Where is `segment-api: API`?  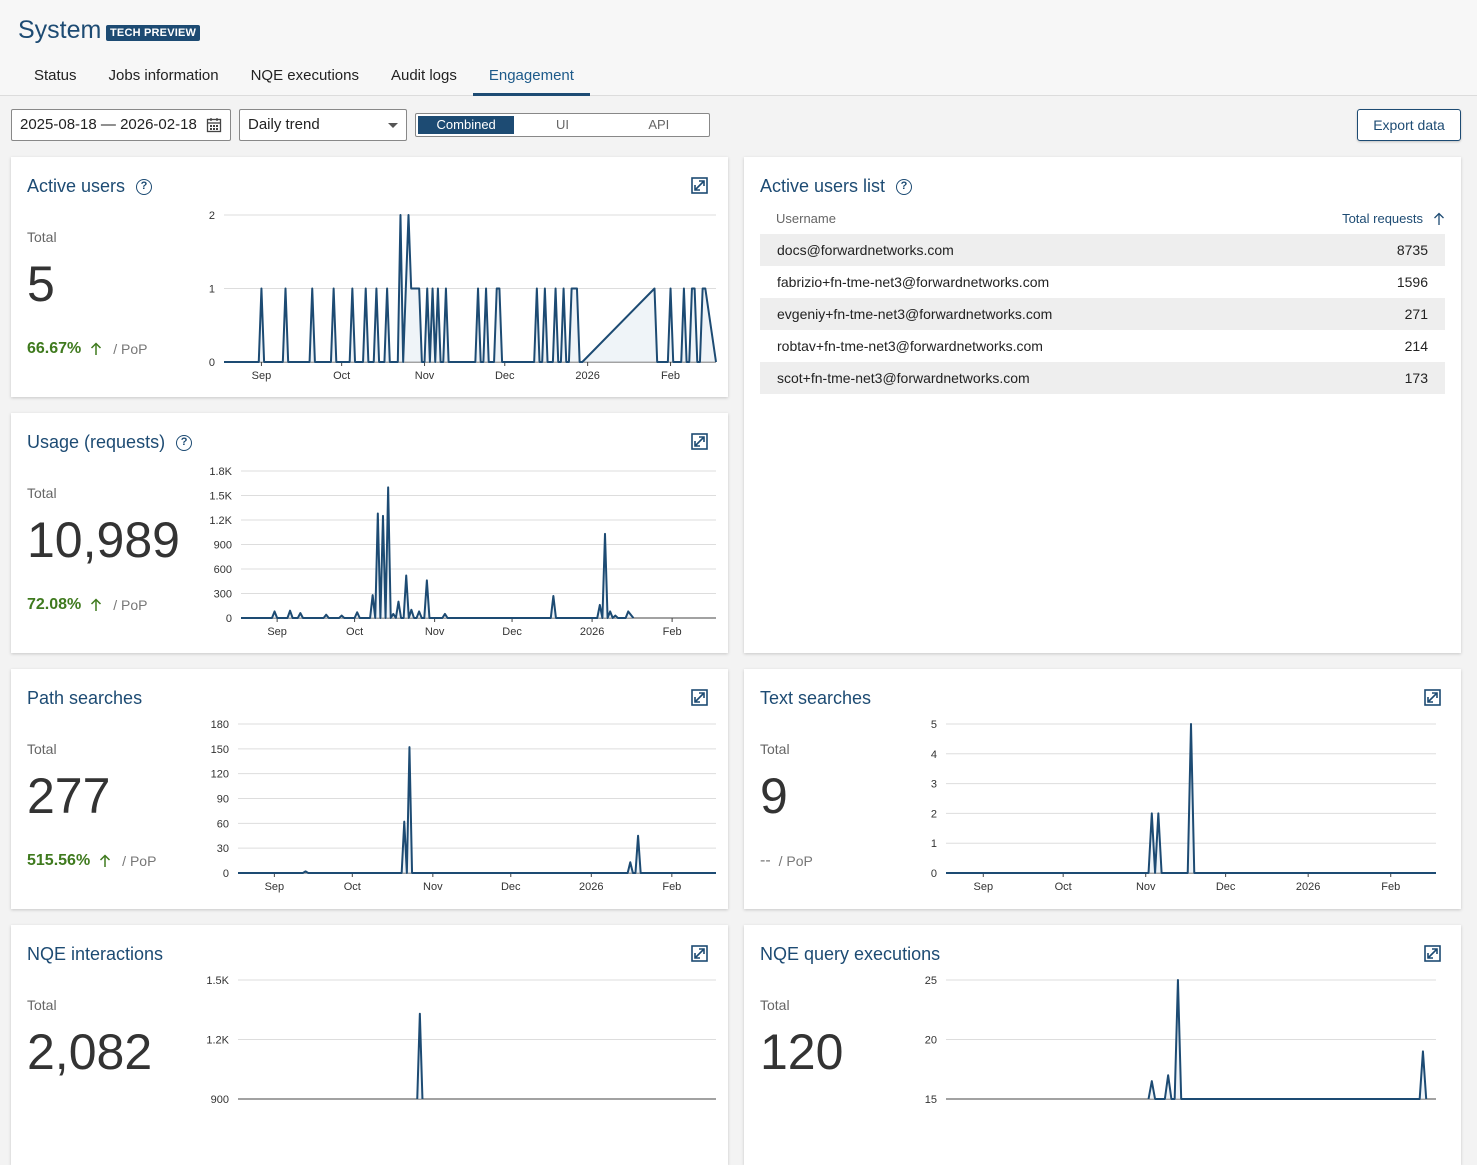
segment-api: API is located at coordinates (659, 124).